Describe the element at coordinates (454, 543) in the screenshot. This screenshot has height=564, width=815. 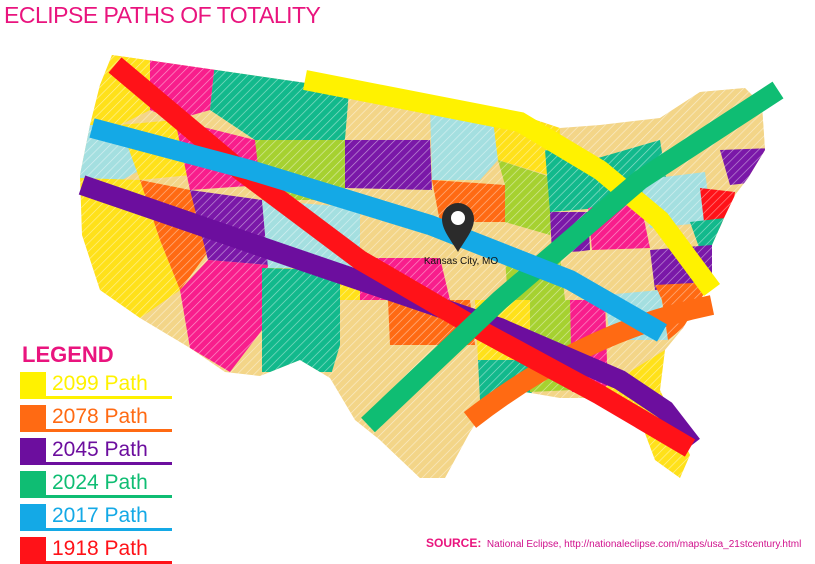
I see `source-label: SOURCE:` at that location.